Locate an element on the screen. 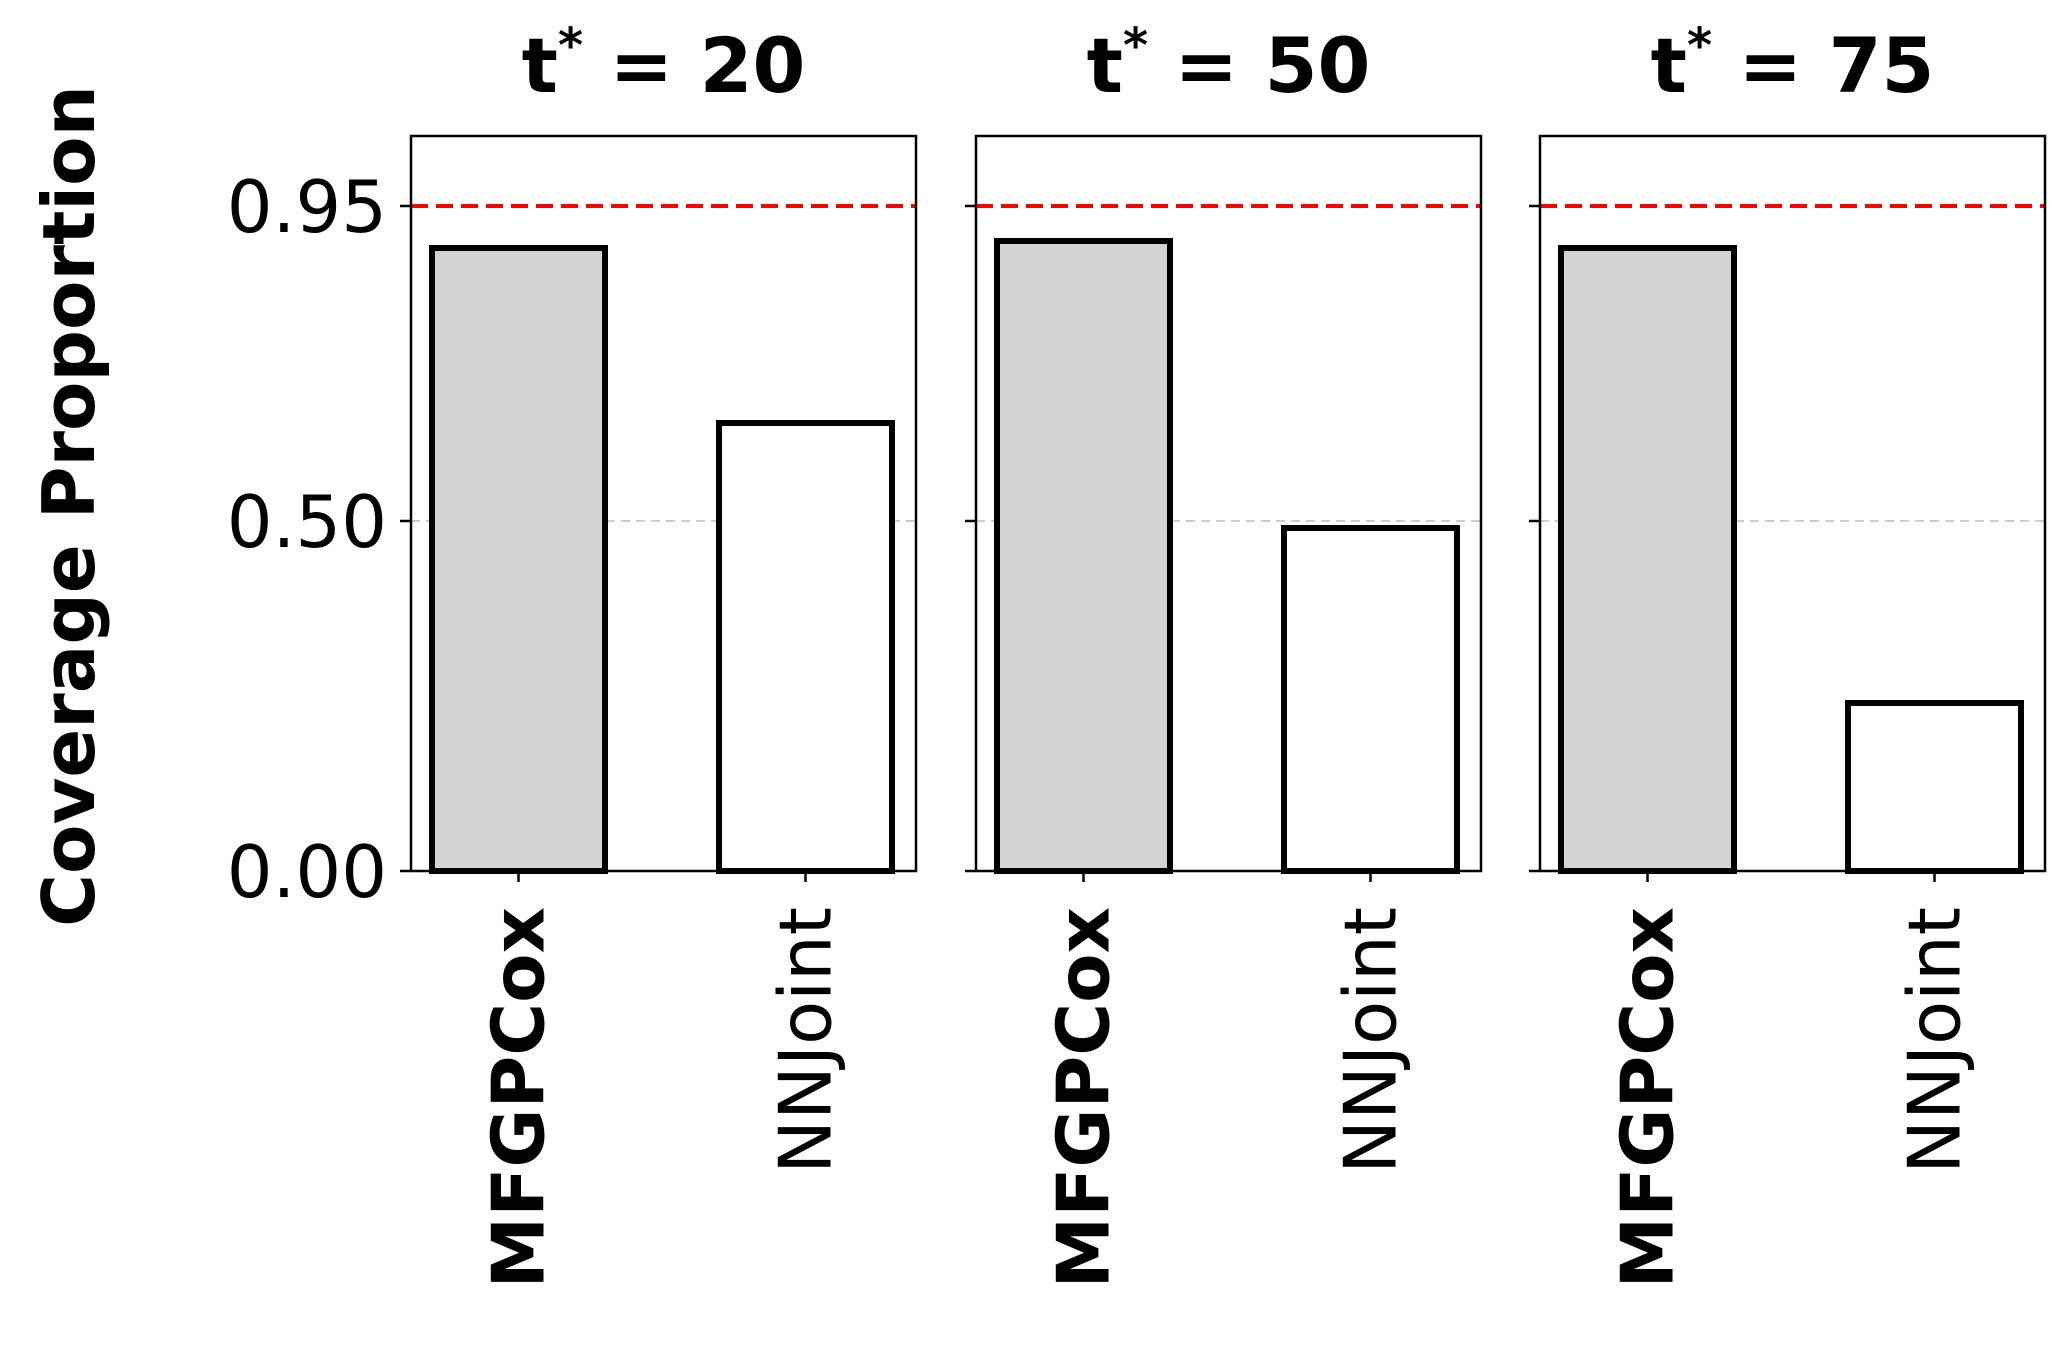 This screenshot has height=1368, width=2066. y-tick-label: 0.50 is located at coordinates (307, 522).